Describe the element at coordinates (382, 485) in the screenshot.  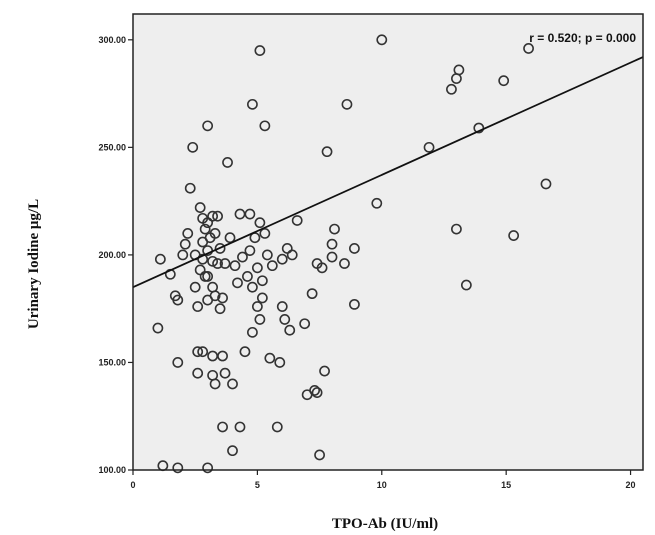
I see `x-tick-label: 10` at that location.